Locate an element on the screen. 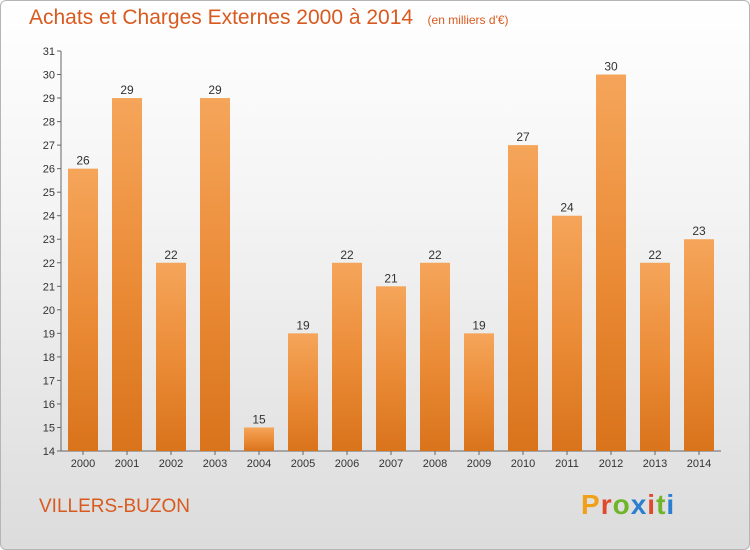 Image resolution: width=750 pixels, height=550 pixels. x-tick-label: 2014 is located at coordinates (699, 464).